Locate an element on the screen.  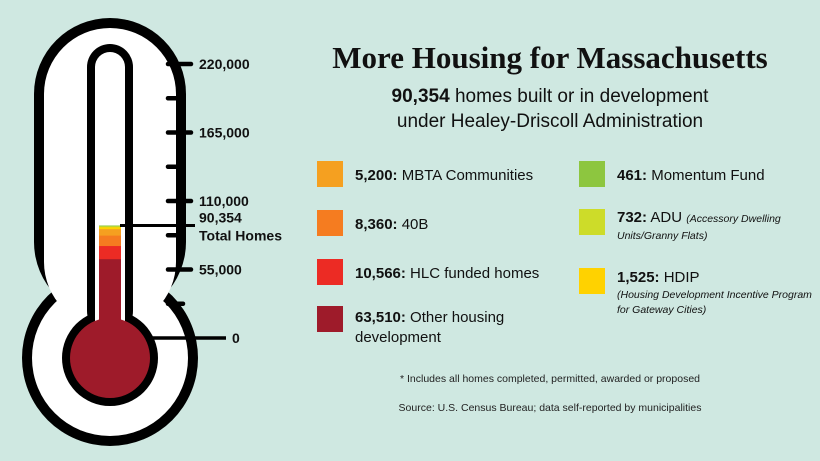
legend-value: 8,360: is located at coordinates (376, 224).